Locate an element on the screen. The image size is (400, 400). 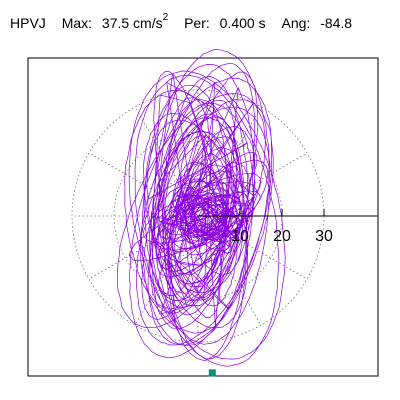
radial-axis: 10 20 30 is located at coordinates (288, 227).